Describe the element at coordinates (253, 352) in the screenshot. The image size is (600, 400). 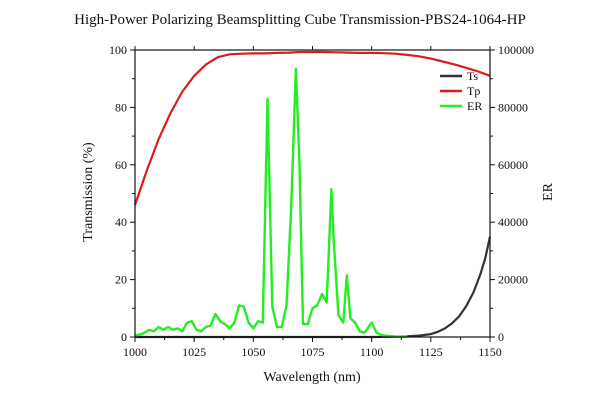
I see `x-tick-label: 1050` at that location.